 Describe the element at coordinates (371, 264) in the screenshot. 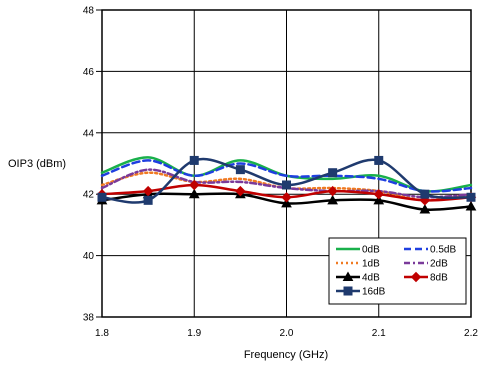

I see `legend-label-1dB: 1dB` at that location.